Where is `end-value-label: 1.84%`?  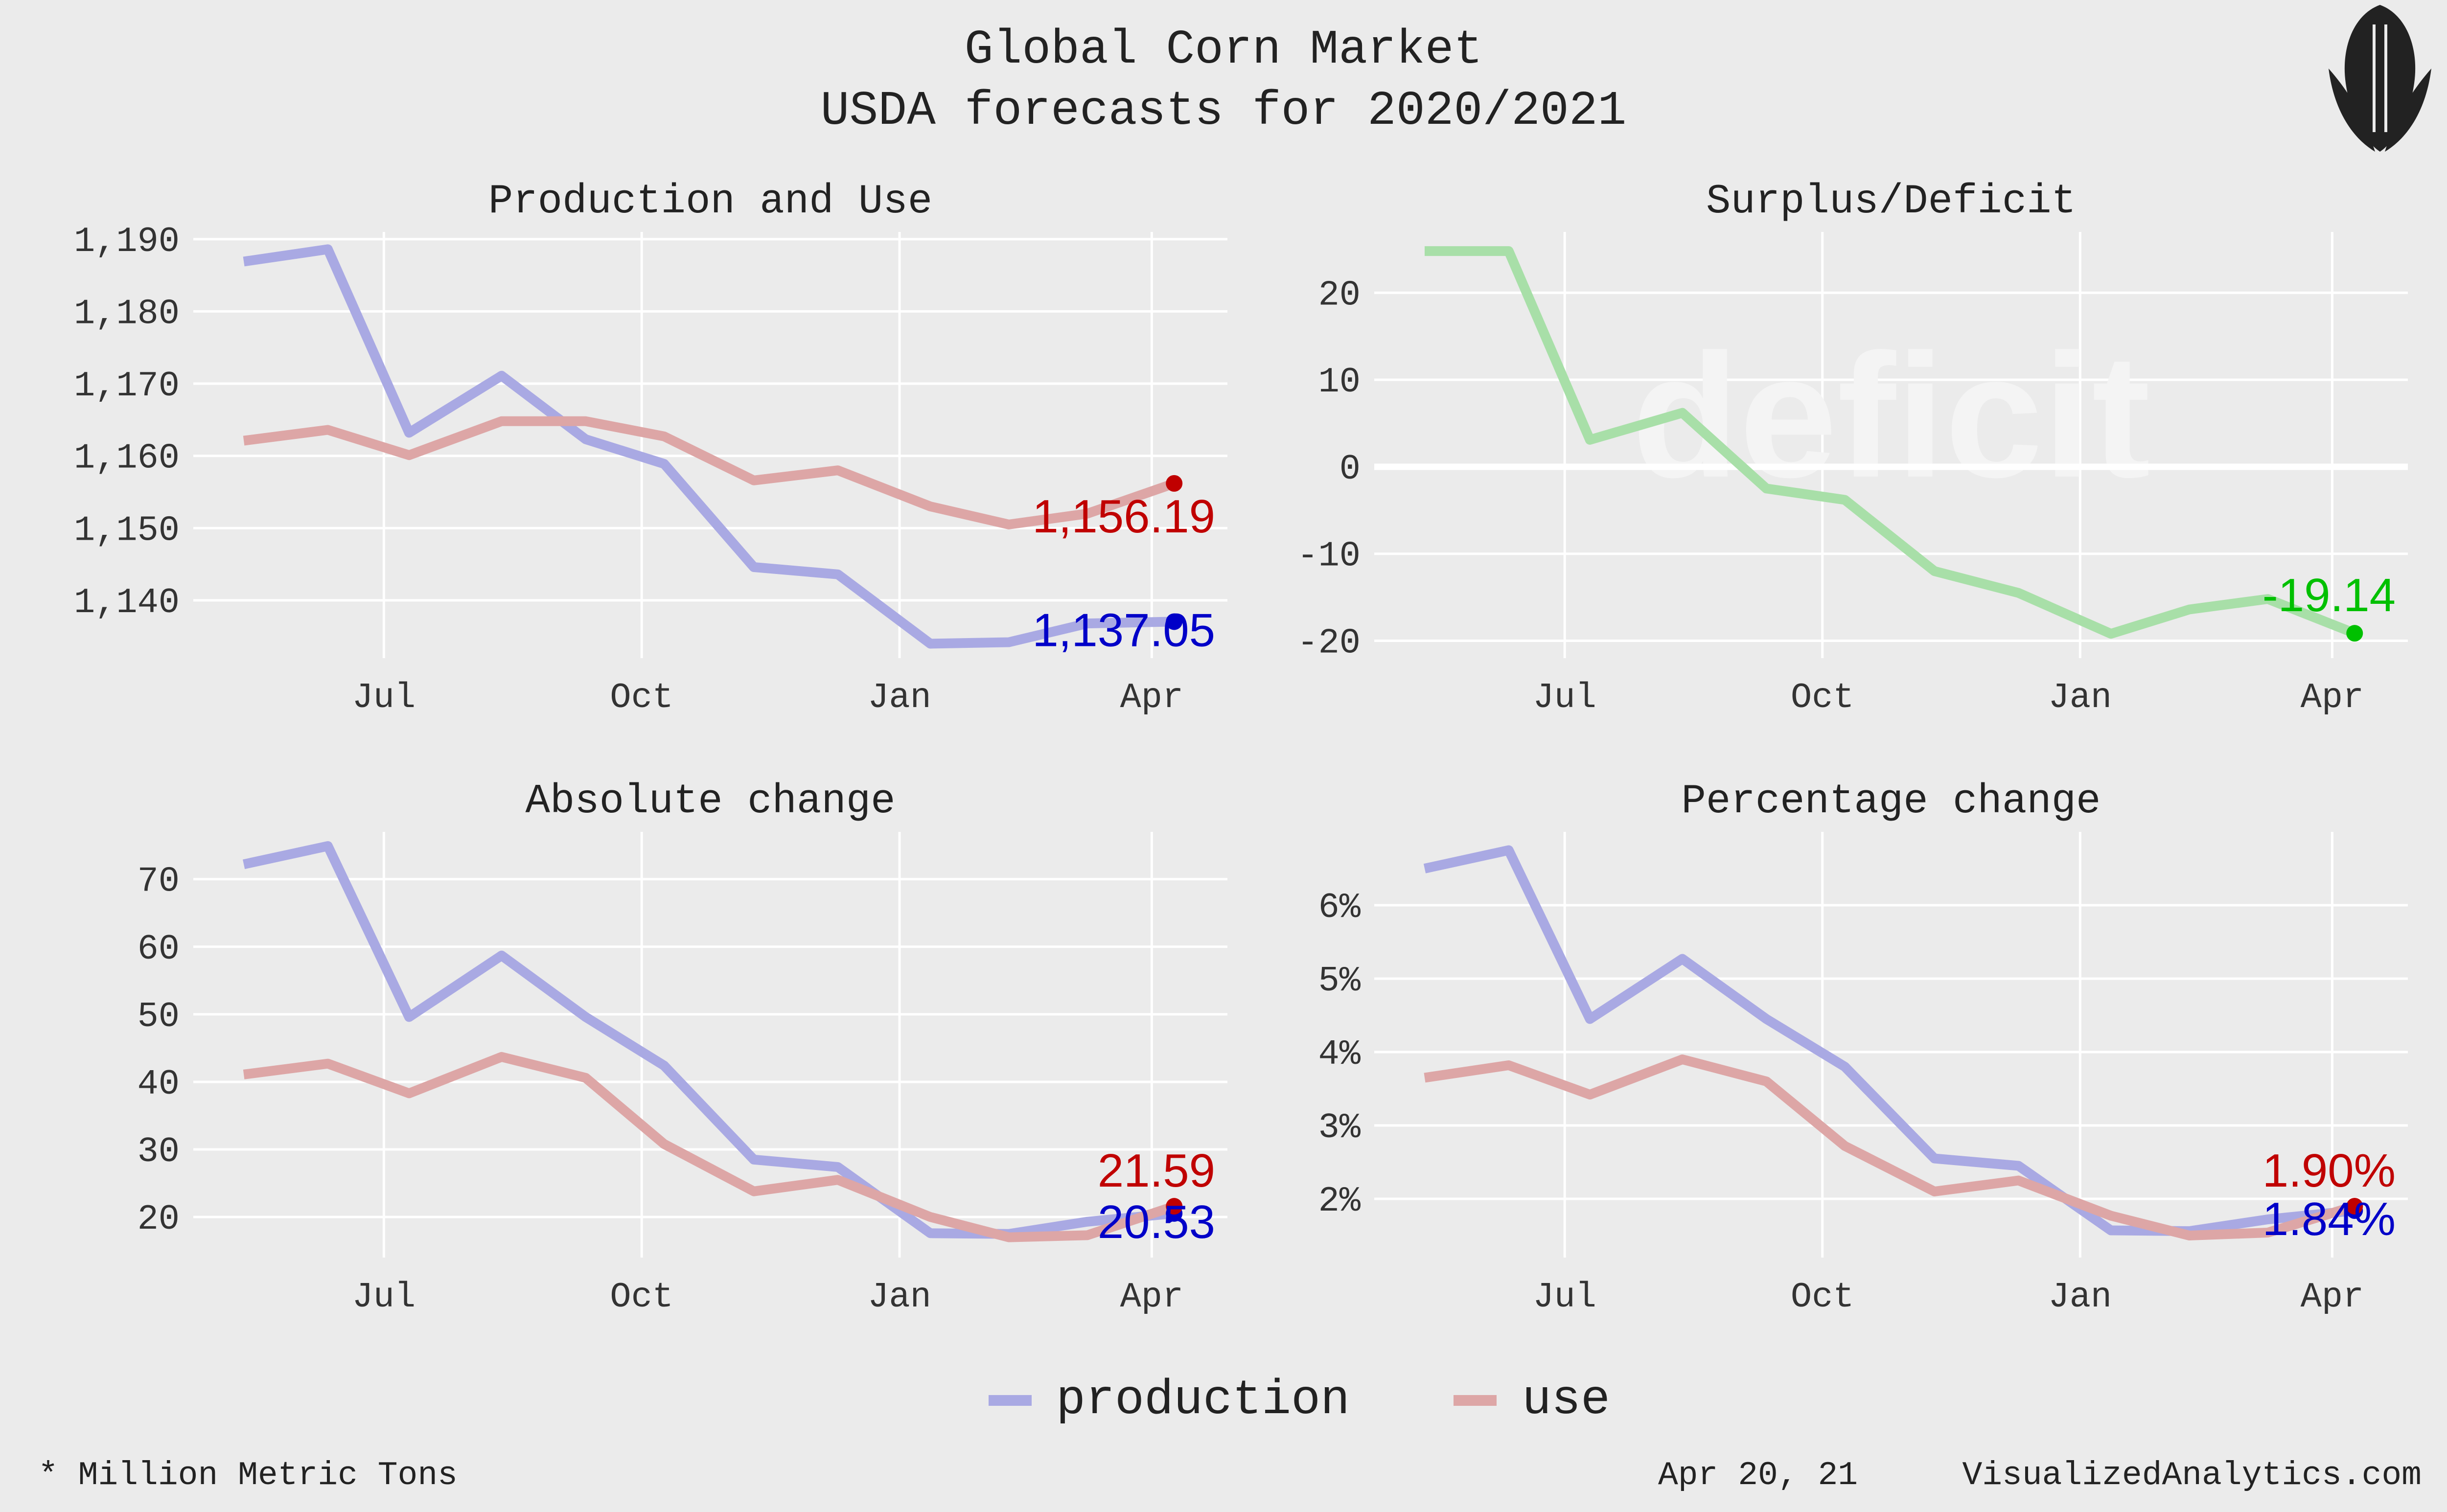 end-value-label: 1.84% is located at coordinates (2329, 1219).